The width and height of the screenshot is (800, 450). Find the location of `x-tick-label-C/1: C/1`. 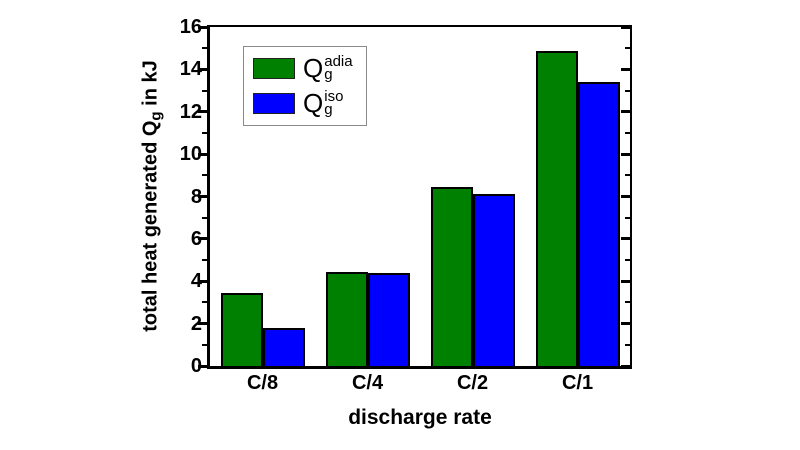

x-tick-label-C/1: C/1 is located at coordinates (577, 383).